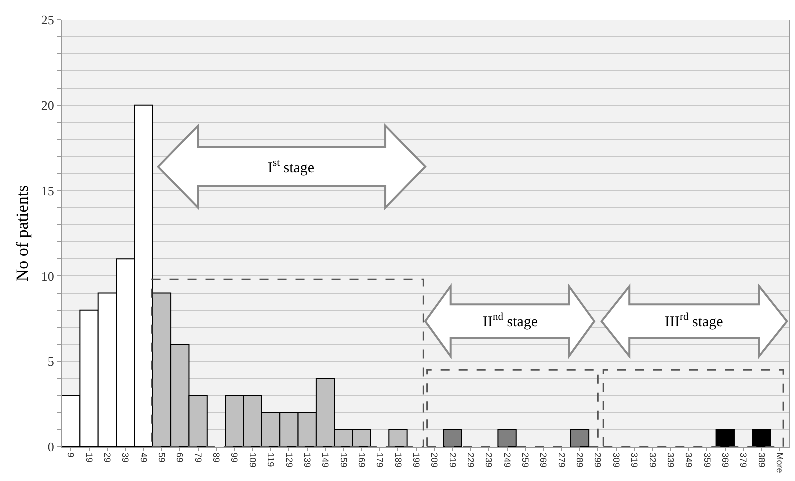 This screenshot has height=481, width=795. Describe the element at coordinates (580, 460) in the screenshot. I see `x-tick-label: 289` at that location.